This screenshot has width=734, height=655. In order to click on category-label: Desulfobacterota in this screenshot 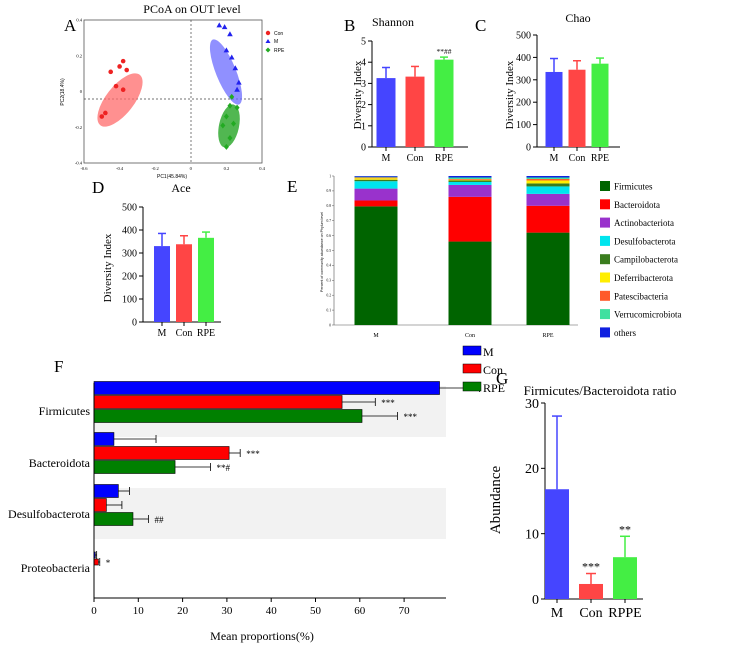, I will do `click(49, 514)`.